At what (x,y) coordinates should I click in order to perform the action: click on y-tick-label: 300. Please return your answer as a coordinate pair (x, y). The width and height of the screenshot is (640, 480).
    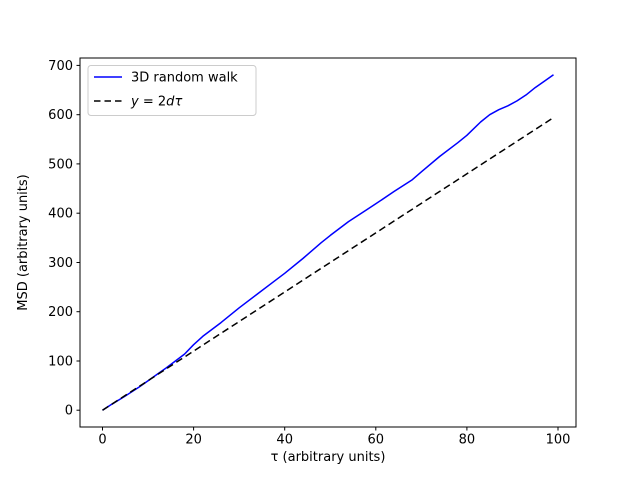
    Looking at the image, I should click on (60, 263).